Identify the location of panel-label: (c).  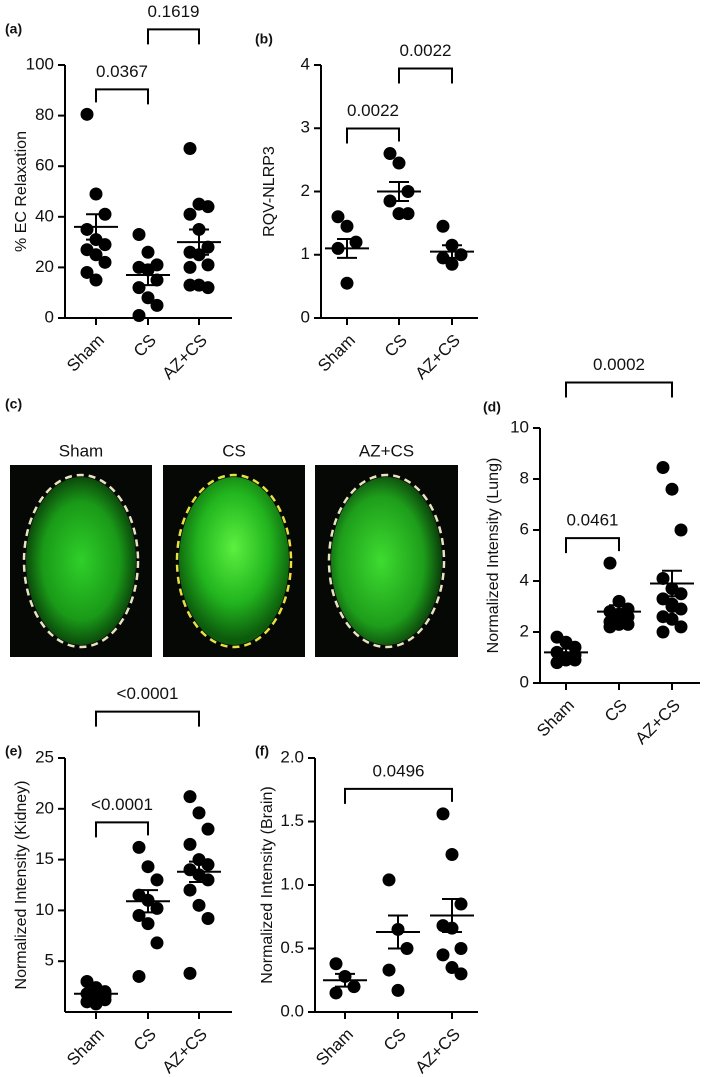
(13, 404).